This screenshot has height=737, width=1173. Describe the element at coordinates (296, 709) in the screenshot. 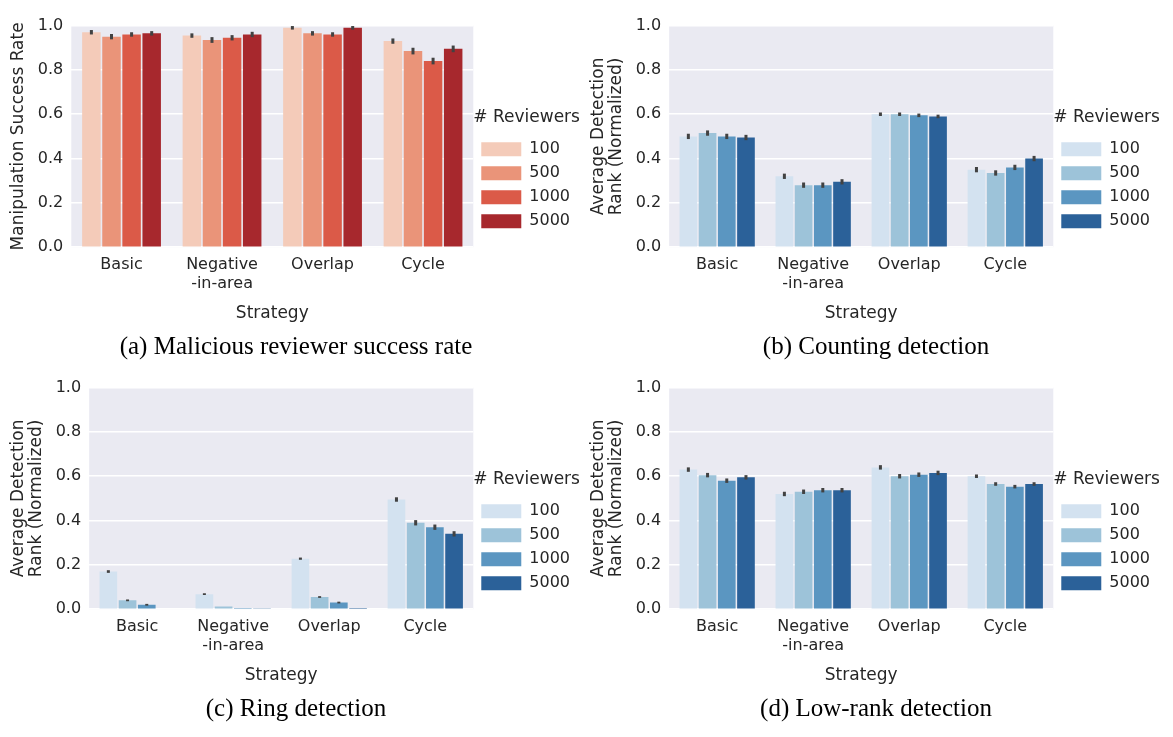

I see `text: (c) Ring detection` at that location.